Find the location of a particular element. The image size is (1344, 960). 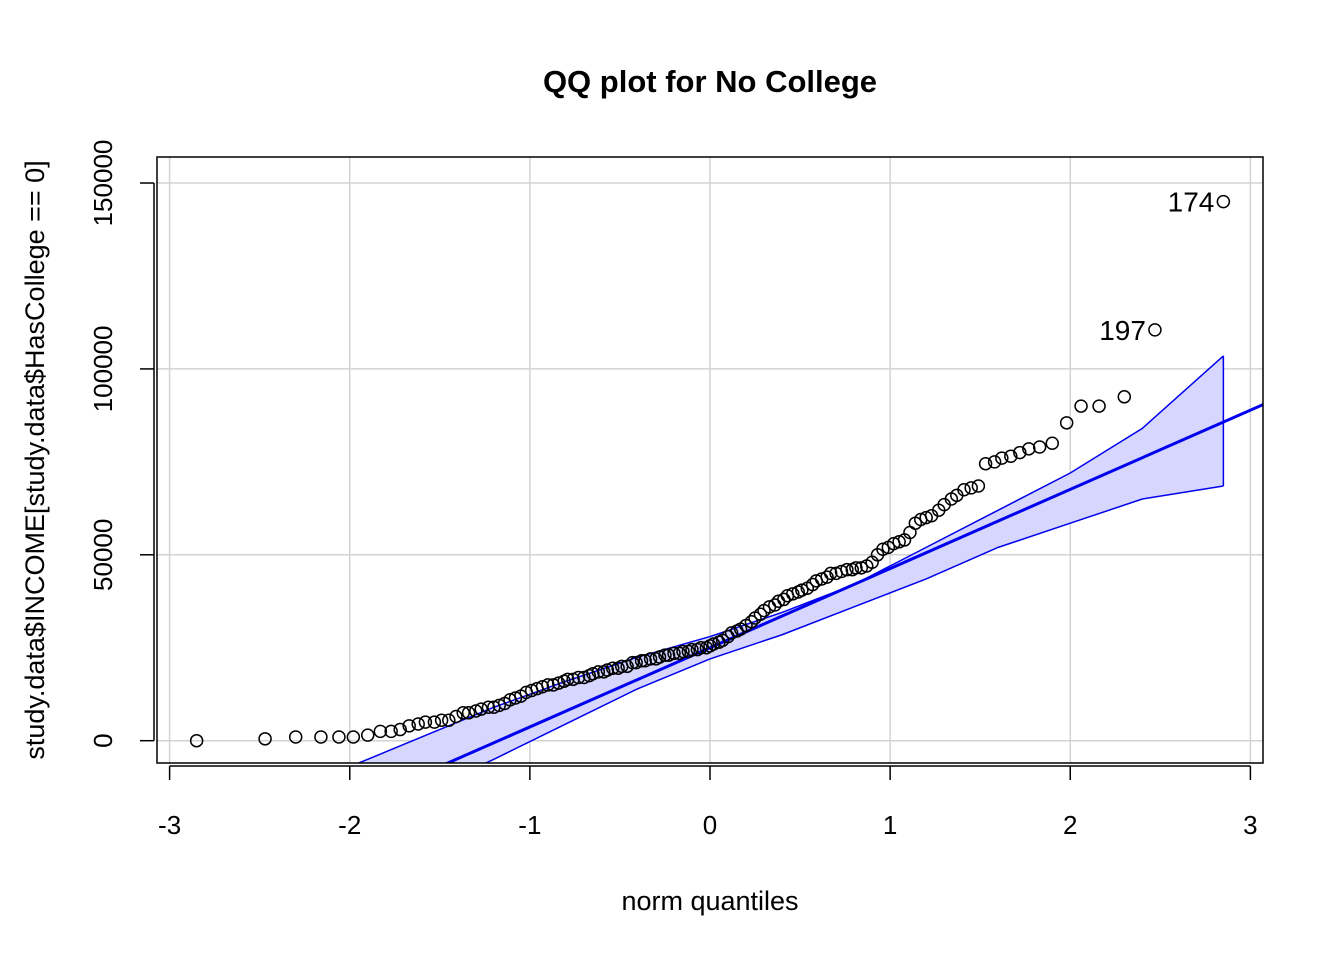

x-tick-label: 0 is located at coordinates (710, 825).